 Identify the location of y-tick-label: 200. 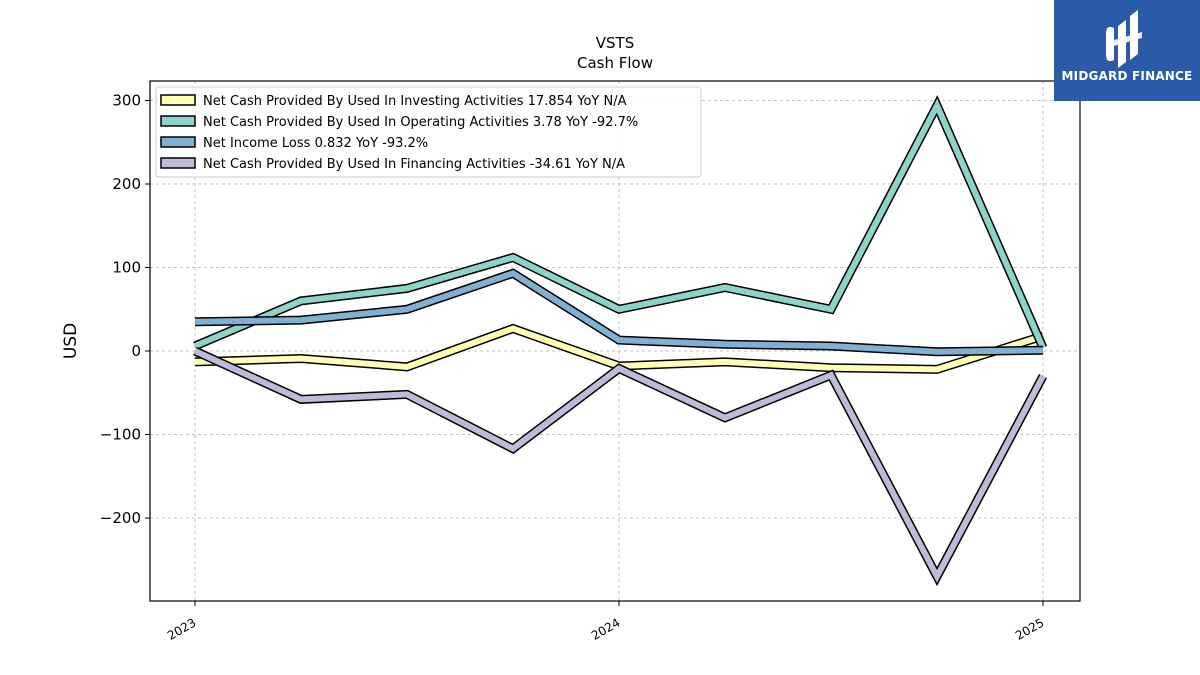
(126, 184).